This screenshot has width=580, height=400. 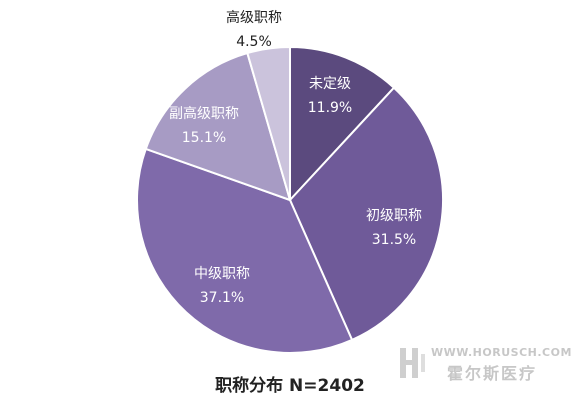 I want to click on watermark-logo-icon, so click(x=412, y=363).